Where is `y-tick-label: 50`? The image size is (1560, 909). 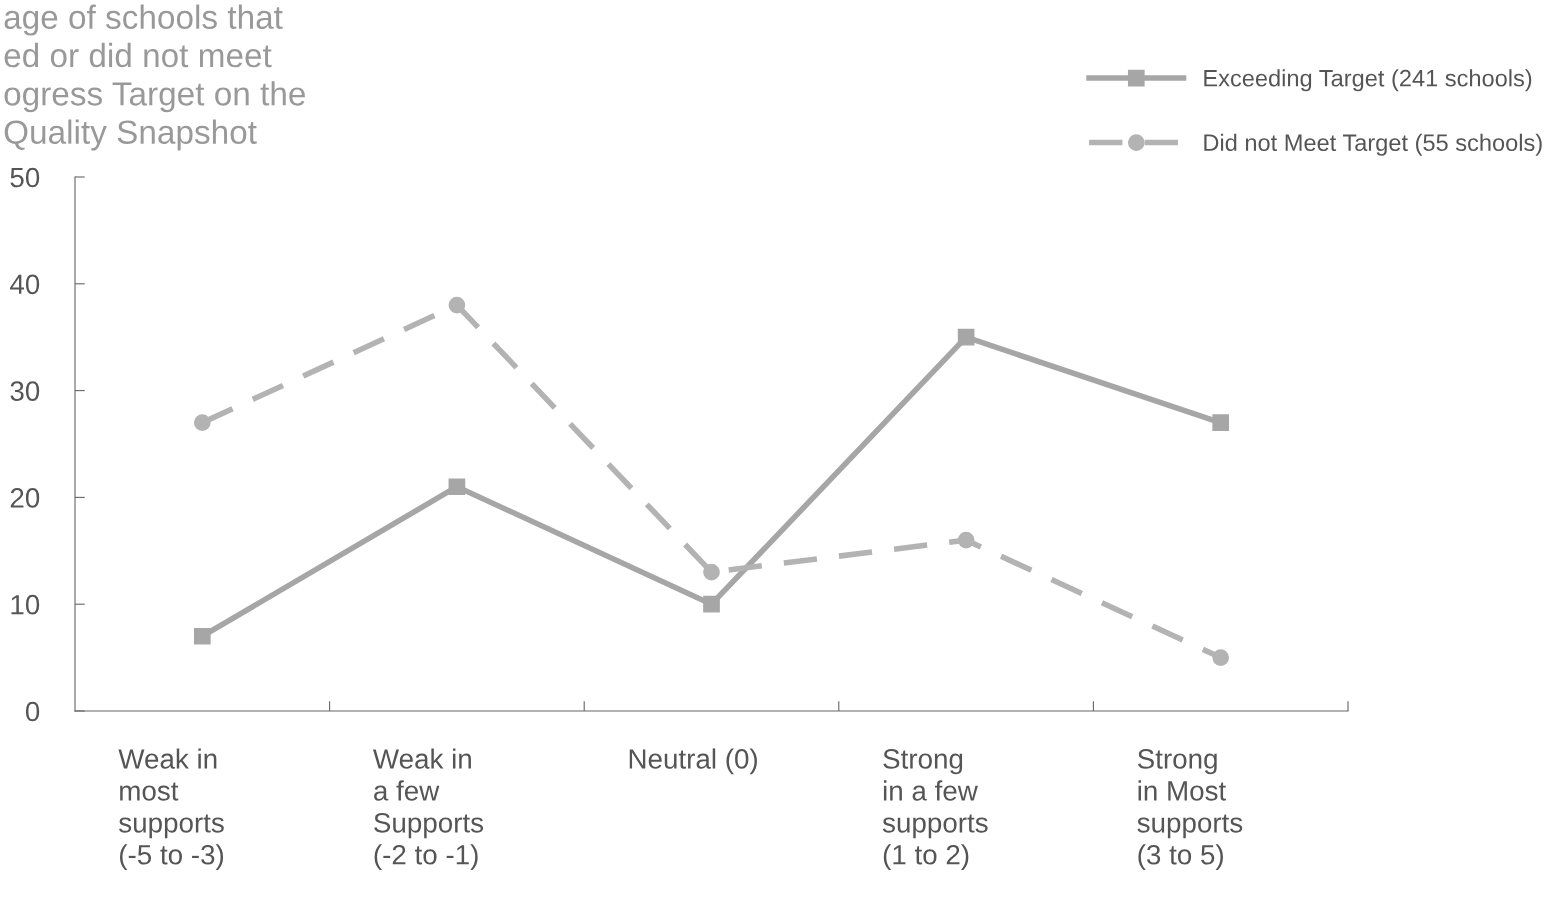
y-tick-label: 50 is located at coordinates (25, 177).